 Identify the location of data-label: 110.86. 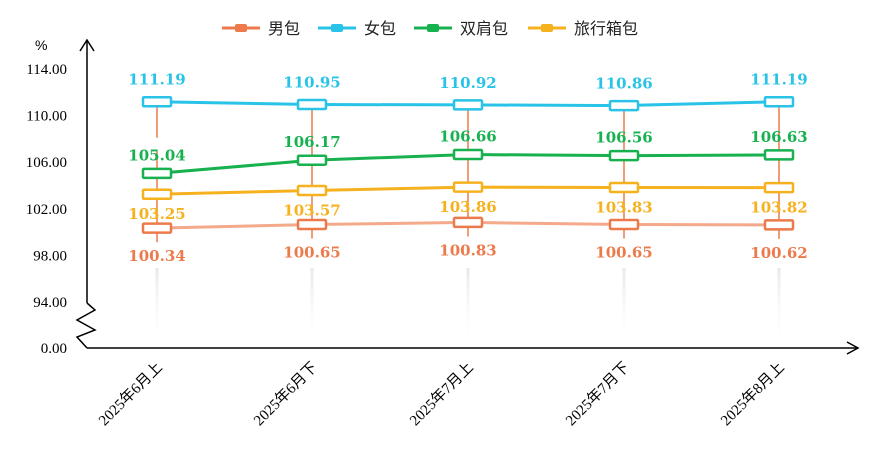
(623, 84).